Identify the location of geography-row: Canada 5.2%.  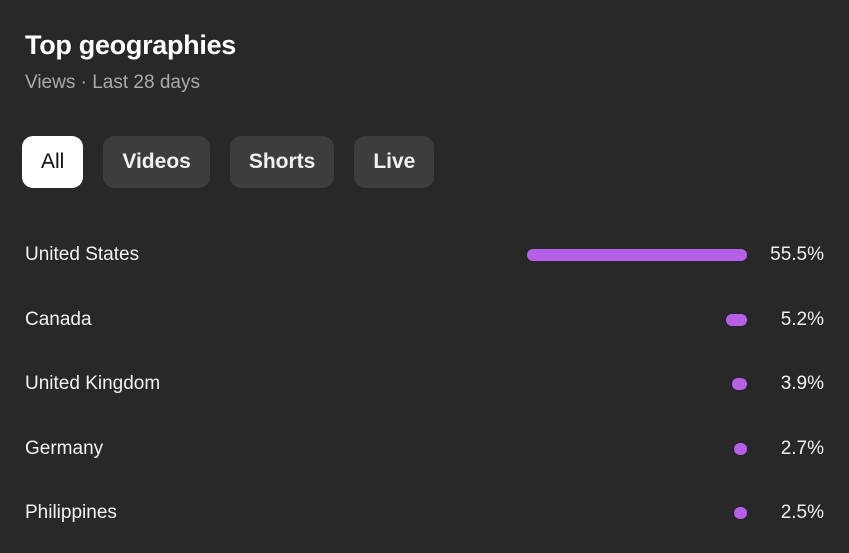
(424, 320).